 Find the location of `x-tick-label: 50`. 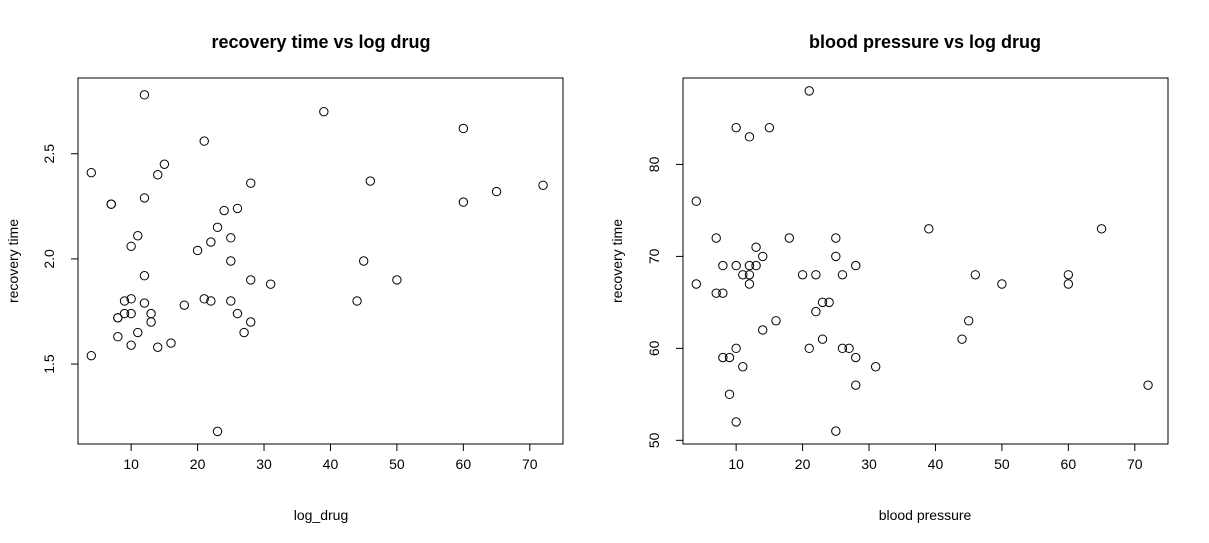

x-tick-label: 50 is located at coordinates (397, 464).